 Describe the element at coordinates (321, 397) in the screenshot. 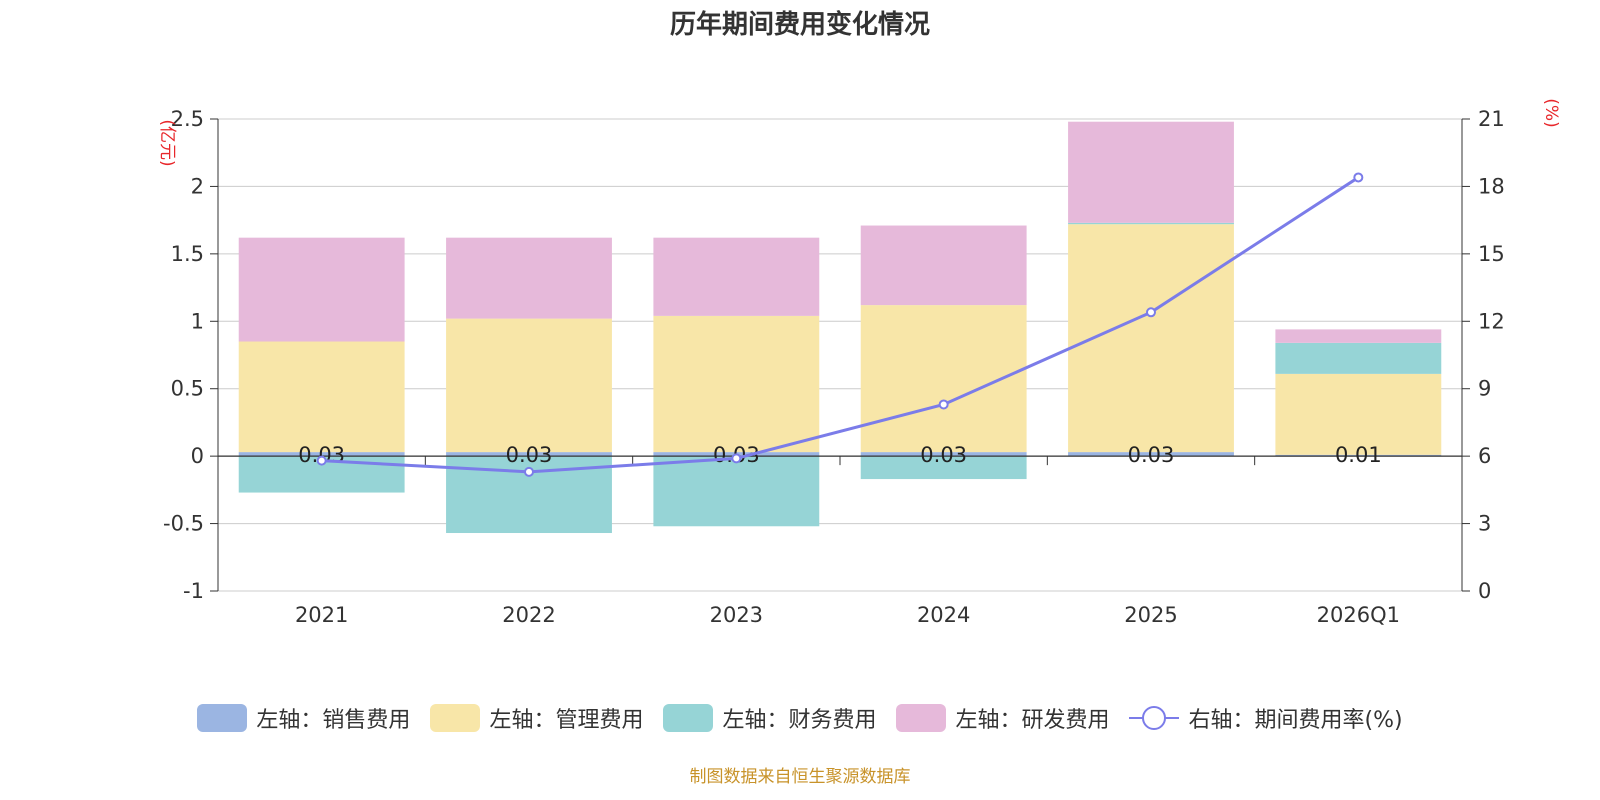

I see `bar-admin-2021` at that location.